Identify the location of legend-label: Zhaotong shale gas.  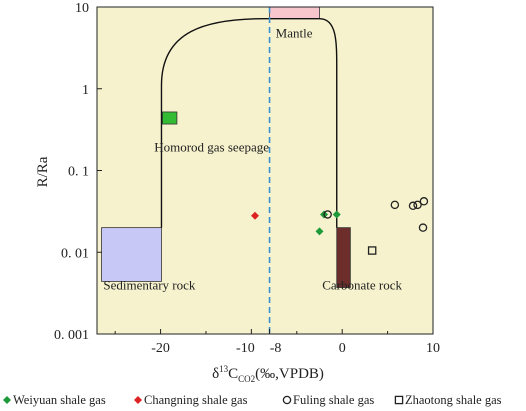
(453, 400).